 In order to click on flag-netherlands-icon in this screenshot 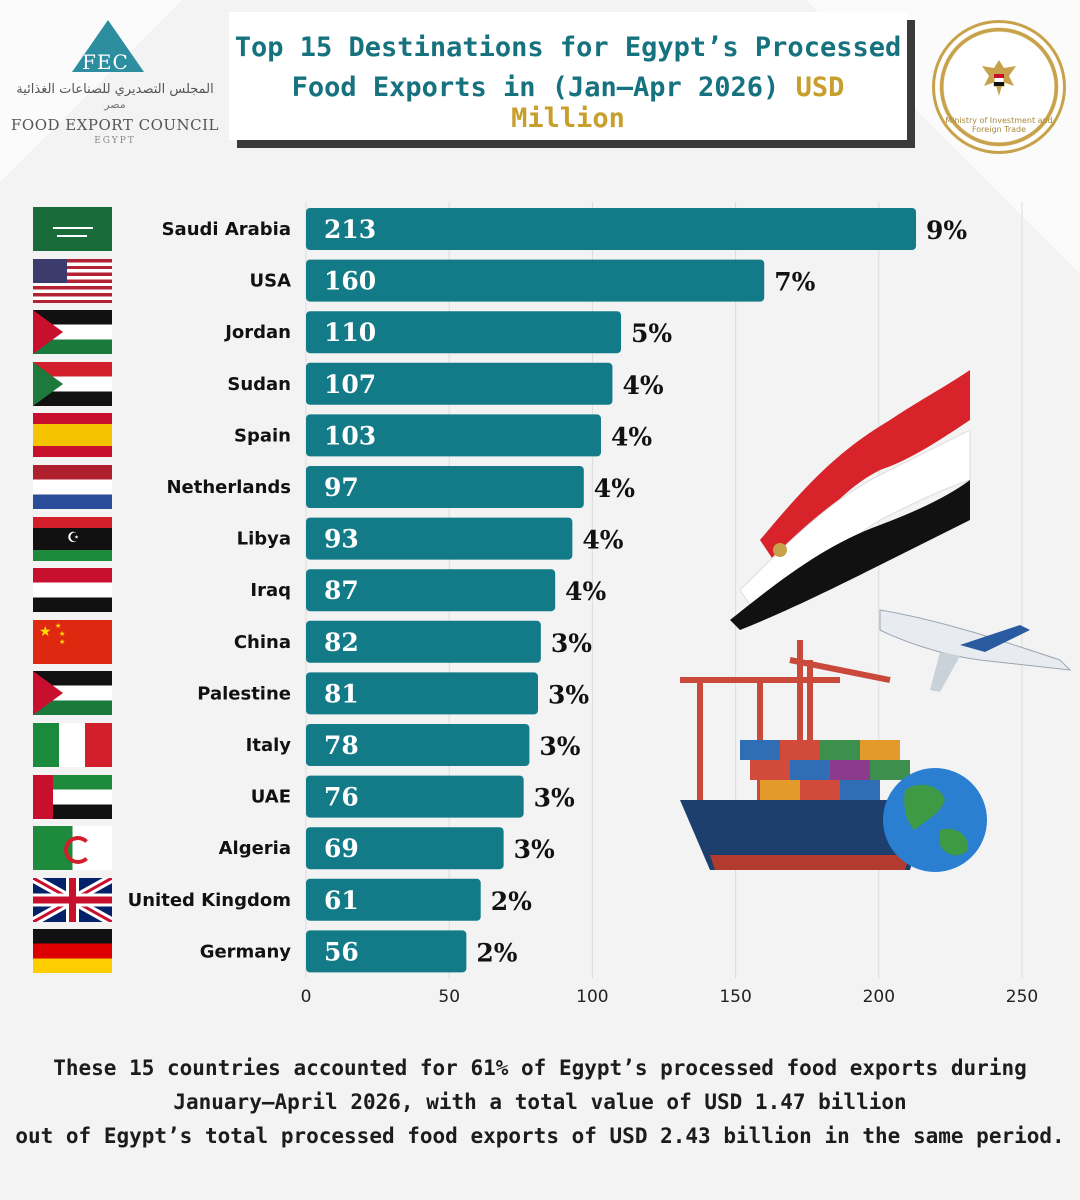, I will do `click(72, 487)`.